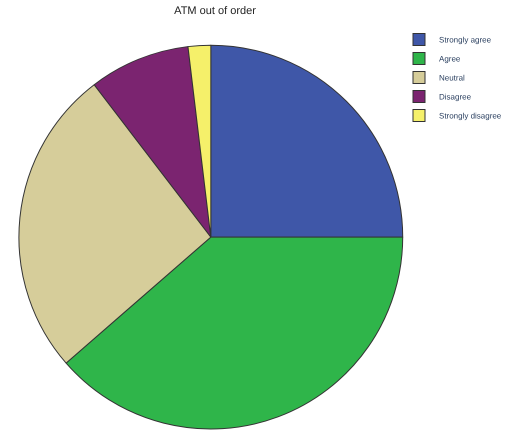  What do you see at coordinates (465, 40) in the screenshot?
I see `legend-label: Strongly agree` at bounding box center [465, 40].